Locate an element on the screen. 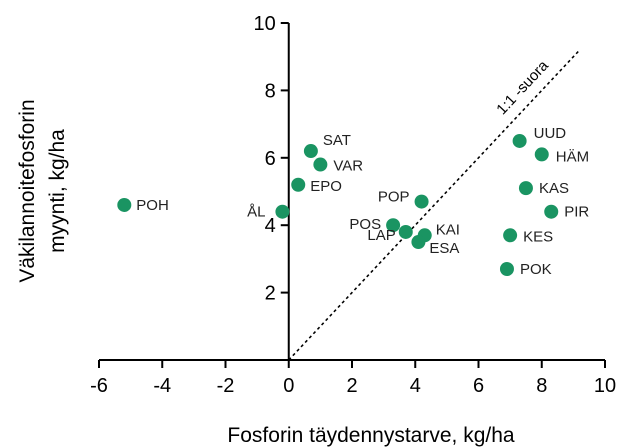 This screenshot has width=622, height=448. y-tick-label: 8 is located at coordinates (270, 91).